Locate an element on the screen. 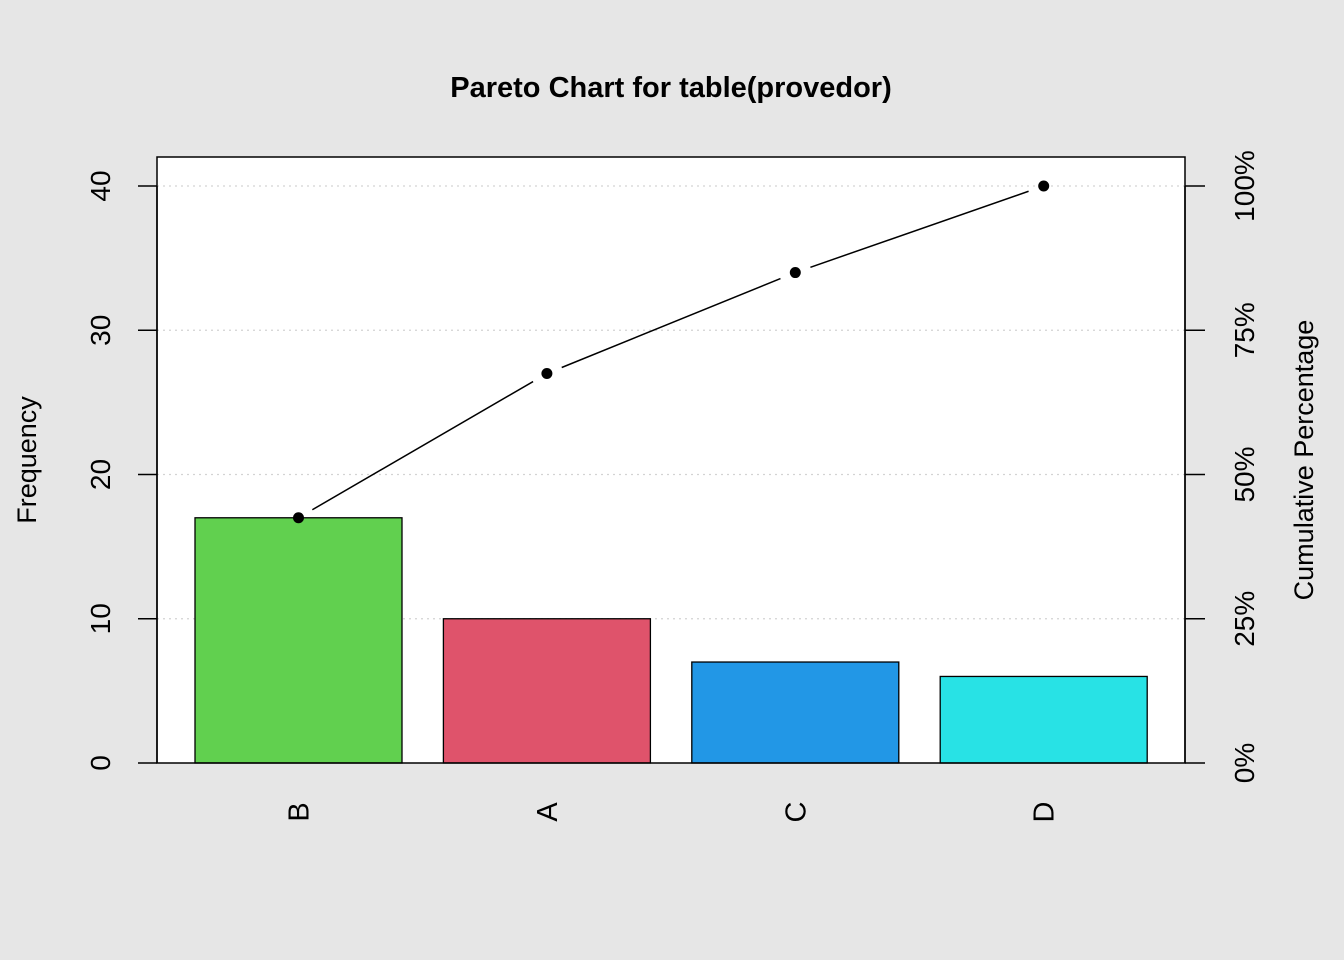 Image resolution: width=1344 pixels, height=960 pixels. y-axis-title: Frequency is located at coordinates (27, 460).